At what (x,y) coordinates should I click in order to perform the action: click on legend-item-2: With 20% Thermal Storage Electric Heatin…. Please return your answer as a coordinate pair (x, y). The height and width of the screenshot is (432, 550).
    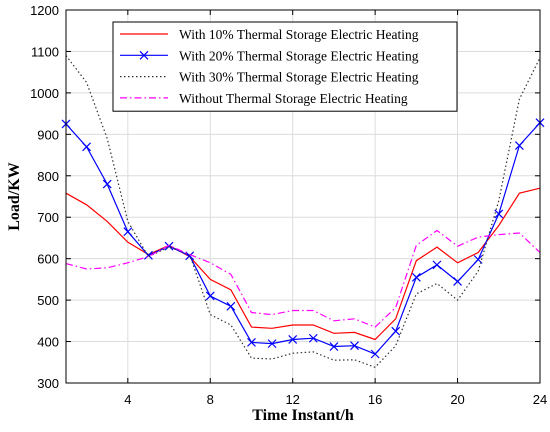
    Looking at the image, I should click on (269, 55).